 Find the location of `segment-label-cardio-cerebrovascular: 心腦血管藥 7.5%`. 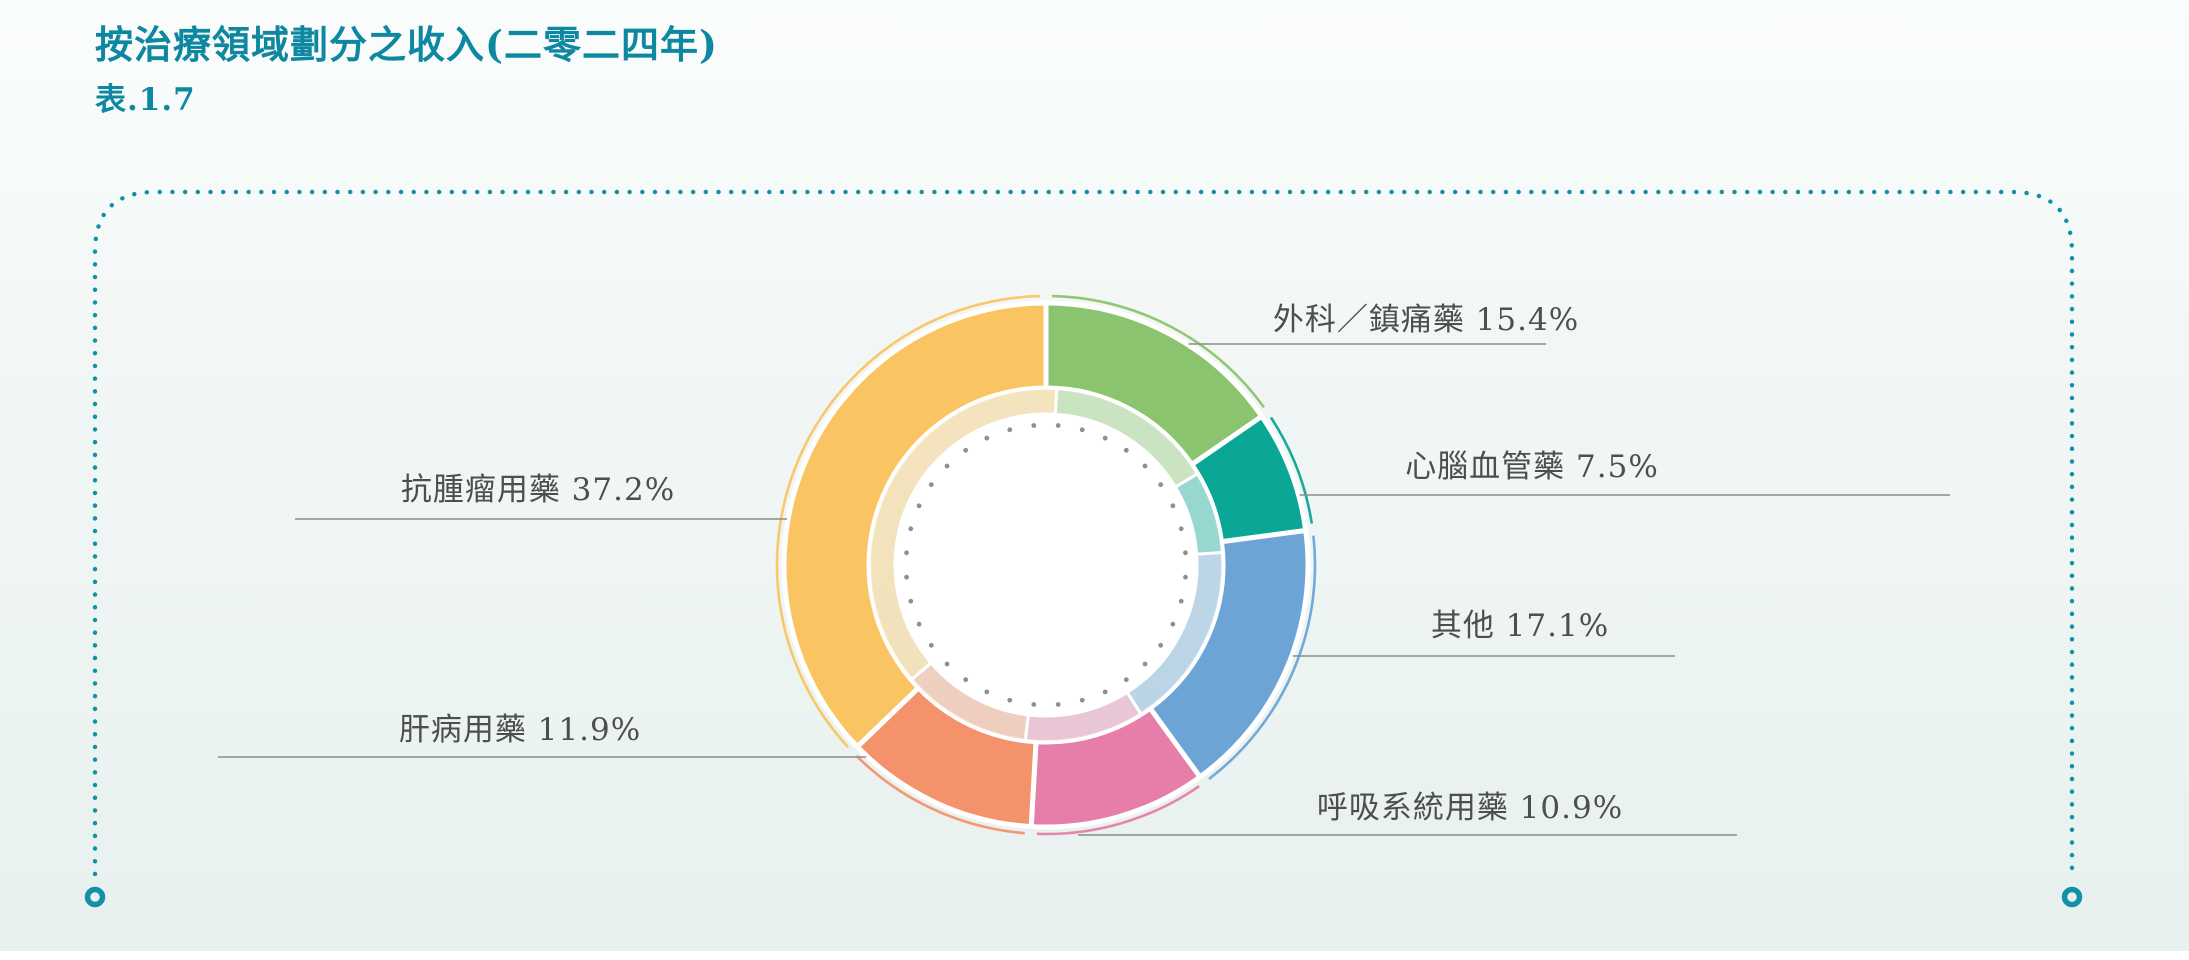

segment-label-cardio-cerebrovascular: 心腦血管藥 7.5% is located at coordinates (1532, 467).